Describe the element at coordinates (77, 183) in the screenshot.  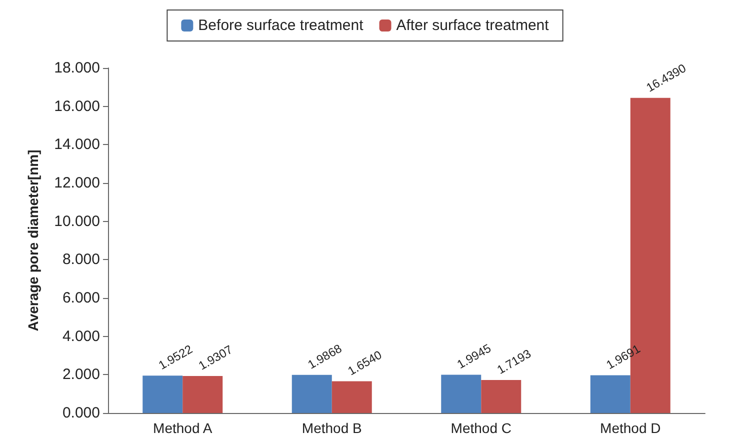
I see `y-tick-label: 12.000` at that location.